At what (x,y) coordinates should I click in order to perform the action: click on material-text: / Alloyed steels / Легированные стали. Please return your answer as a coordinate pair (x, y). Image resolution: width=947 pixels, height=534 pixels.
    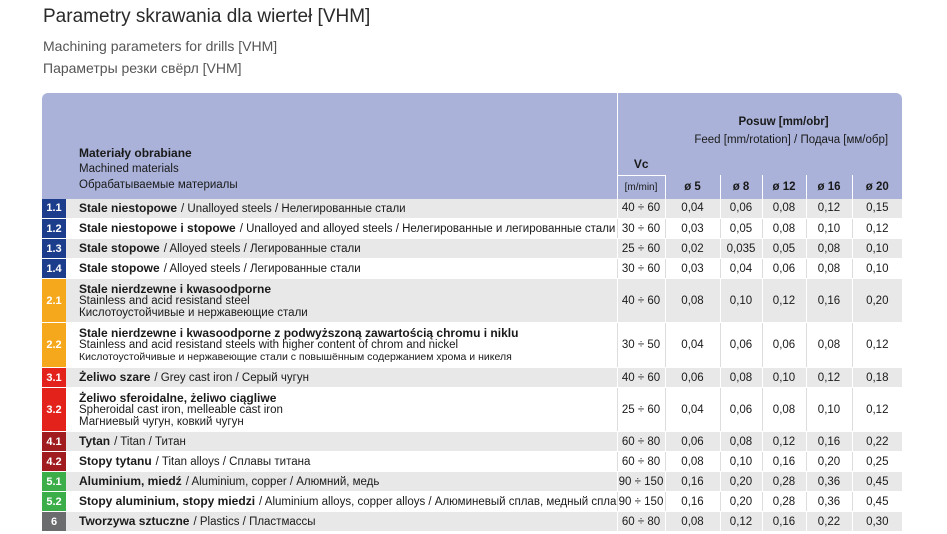
    Looking at the image, I should click on (262, 269).